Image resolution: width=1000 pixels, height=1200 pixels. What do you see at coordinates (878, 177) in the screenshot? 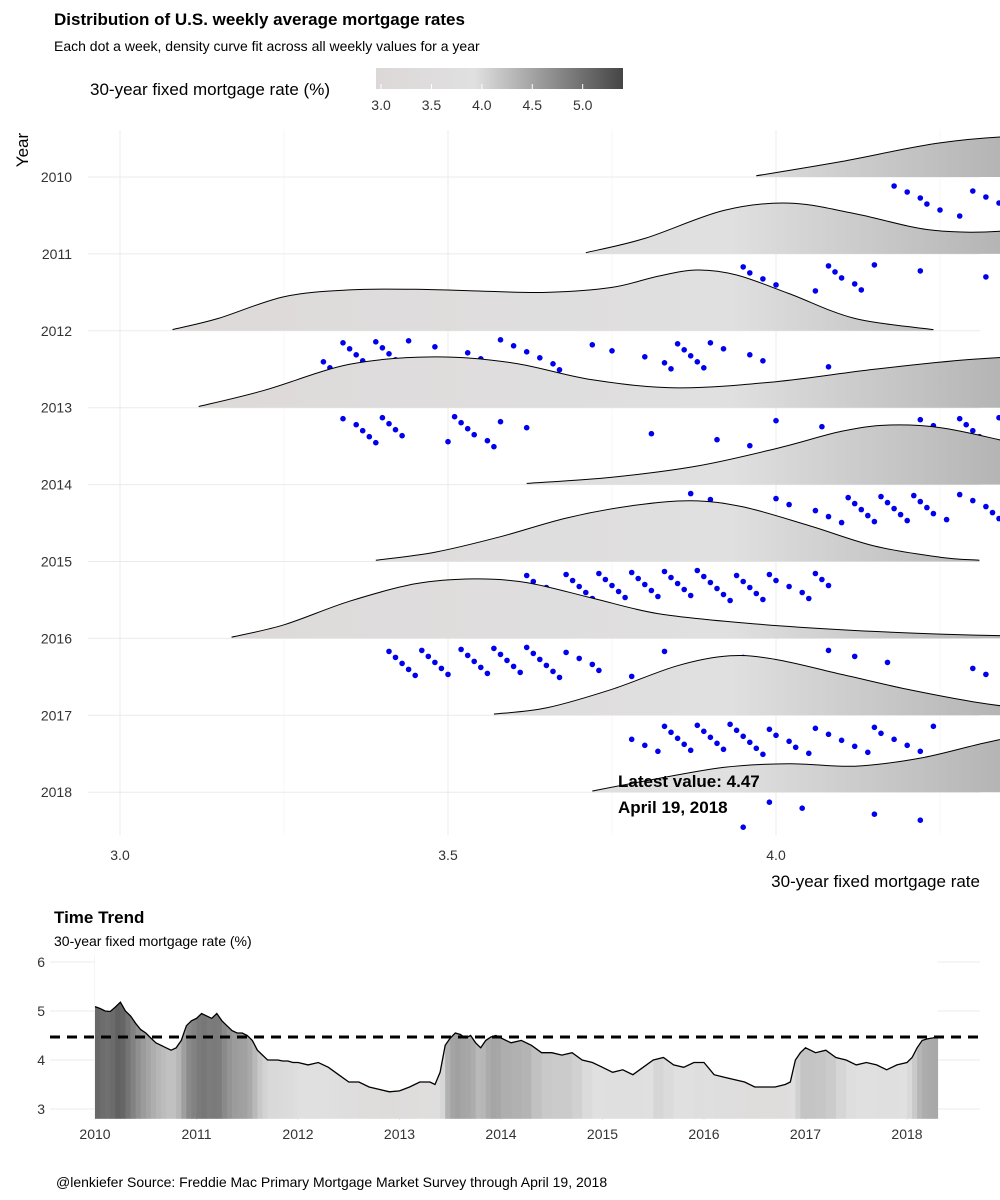
I see `ridge-2010` at bounding box center [878, 177].